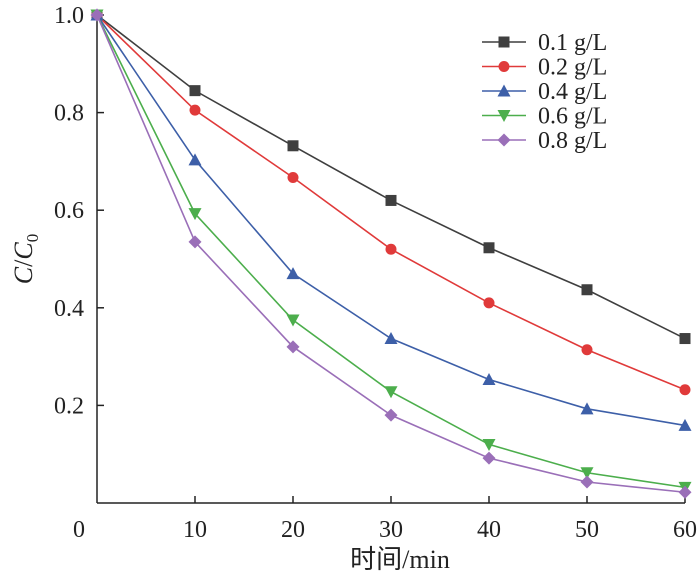  Describe the element at coordinates (572, 117) in the screenshot. I see `legend-label: 0.6 g/L` at that location.